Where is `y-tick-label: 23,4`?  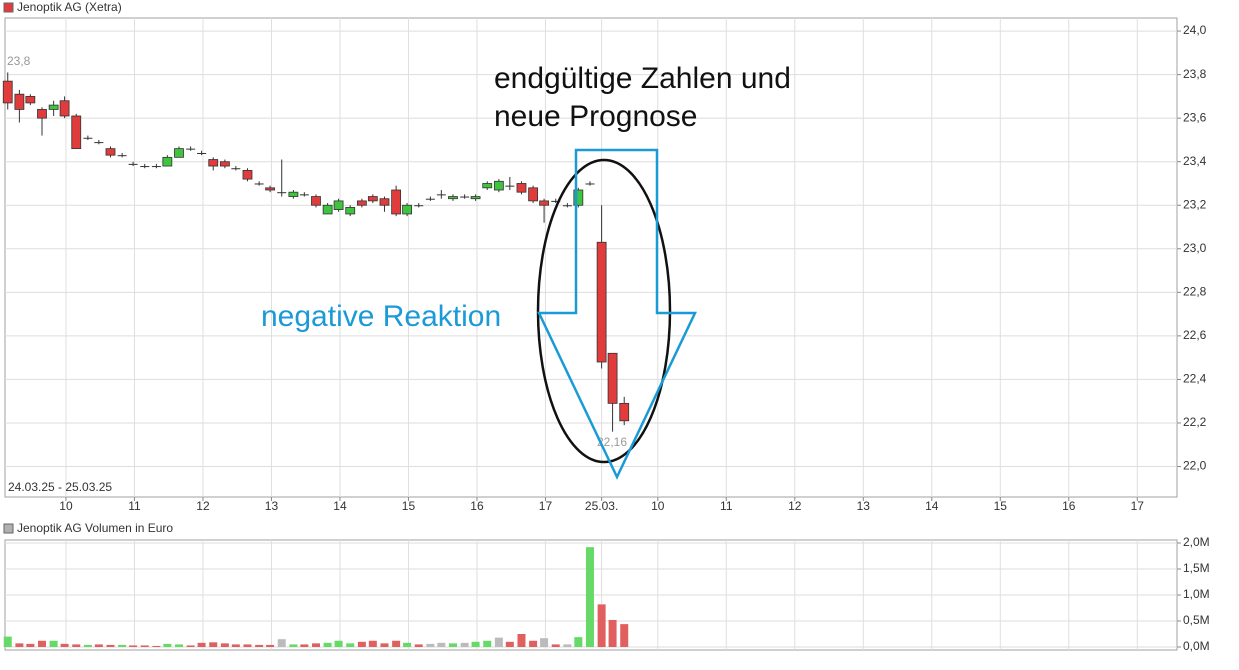
y-tick-label: 23,4 is located at coordinates (1195, 161).